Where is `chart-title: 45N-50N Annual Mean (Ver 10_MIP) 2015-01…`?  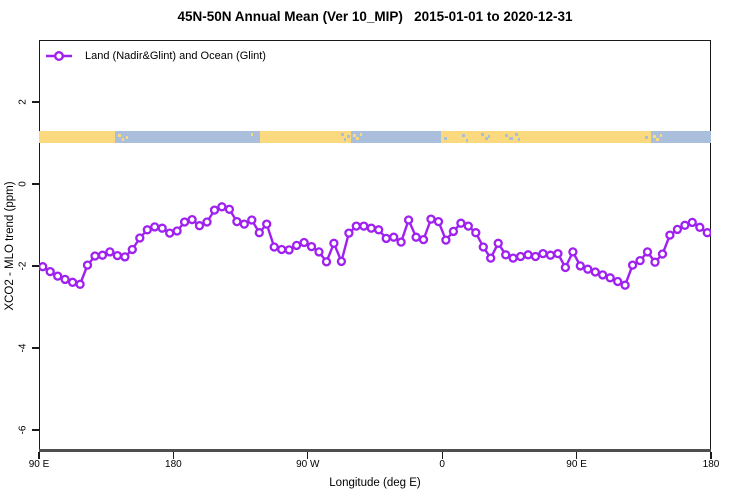 chart-title: 45N-50N Annual Mean (Ver 10_MIP) 2015-01… is located at coordinates (375, 16).